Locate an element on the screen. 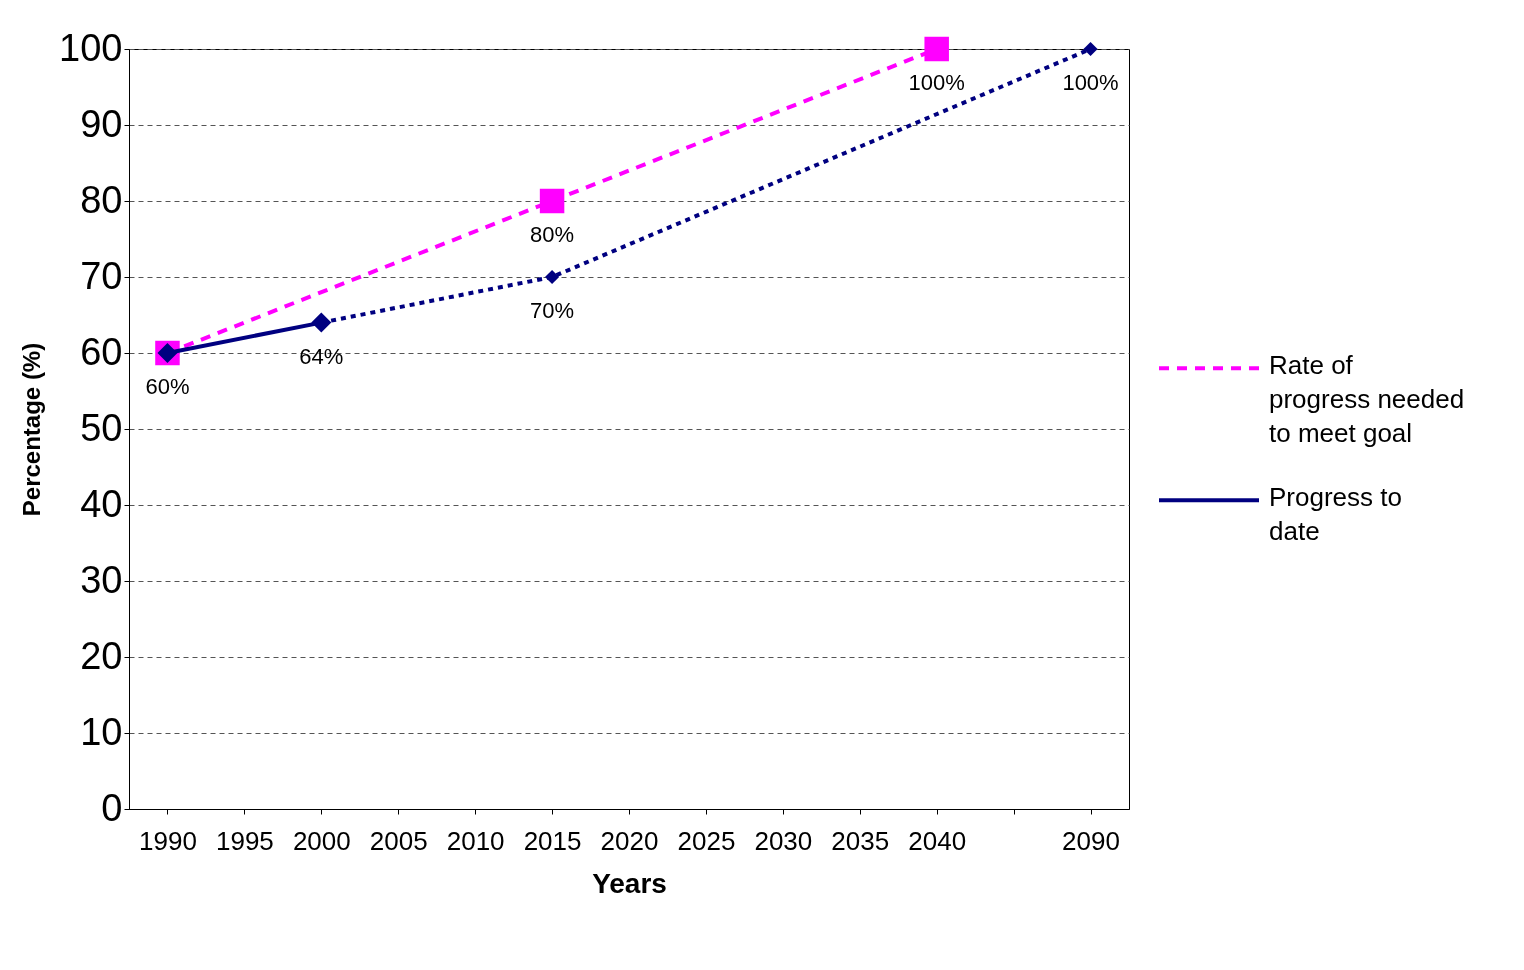  x-tick-label: 2040 is located at coordinates (937, 840).